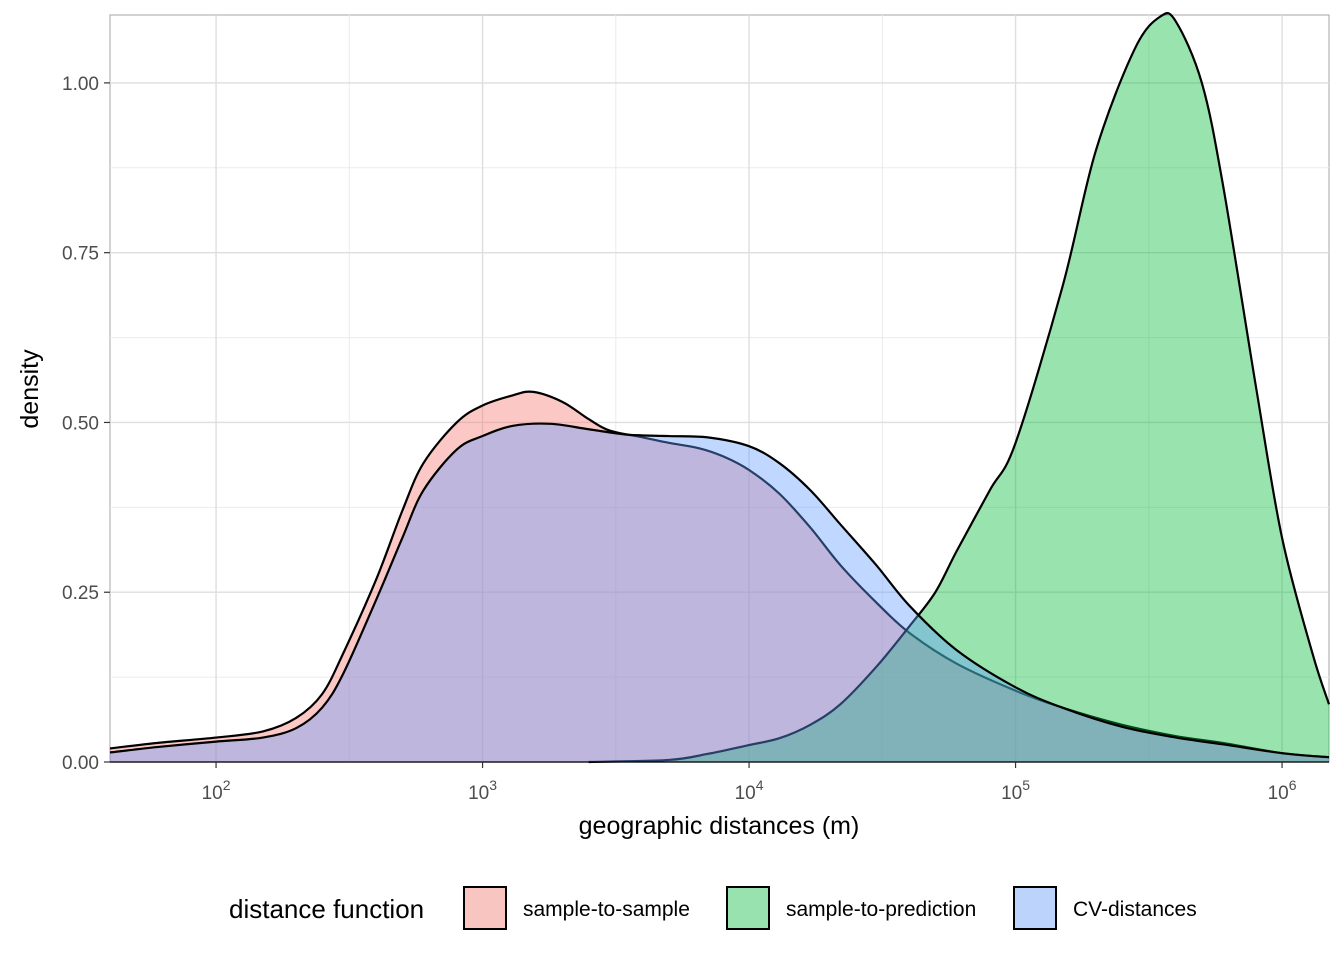  Describe the element at coordinates (482, 790) in the screenshot. I see `x-tick-label-1: 10³` at that location.